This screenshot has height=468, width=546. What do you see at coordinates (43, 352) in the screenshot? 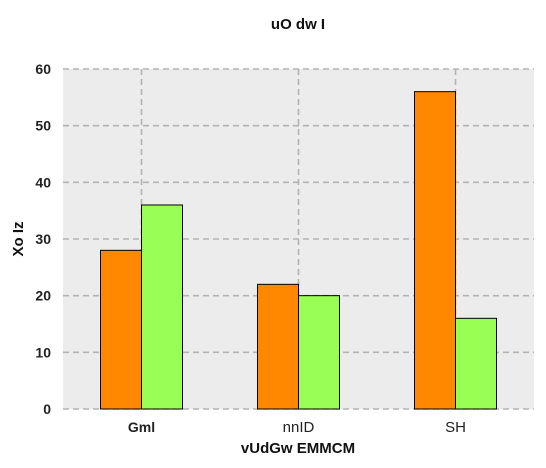
I see `y-tick-label: 10` at bounding box center [43, 352].